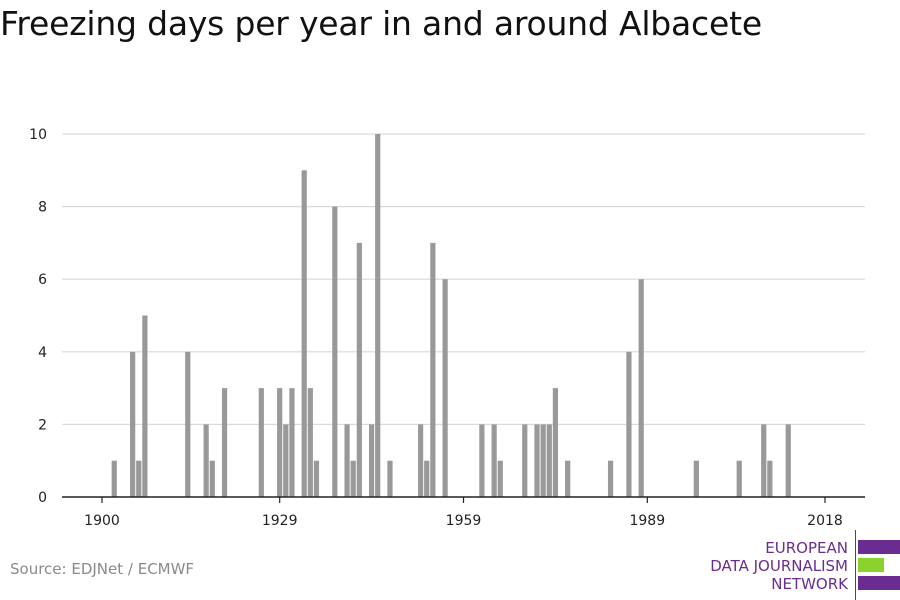 The height and width of the screenshot is (600, 900). Describe the element at coordinates (102, 569) in the screenshot. I see `source-note: Source: EDJNet / ECMWF` at that location.